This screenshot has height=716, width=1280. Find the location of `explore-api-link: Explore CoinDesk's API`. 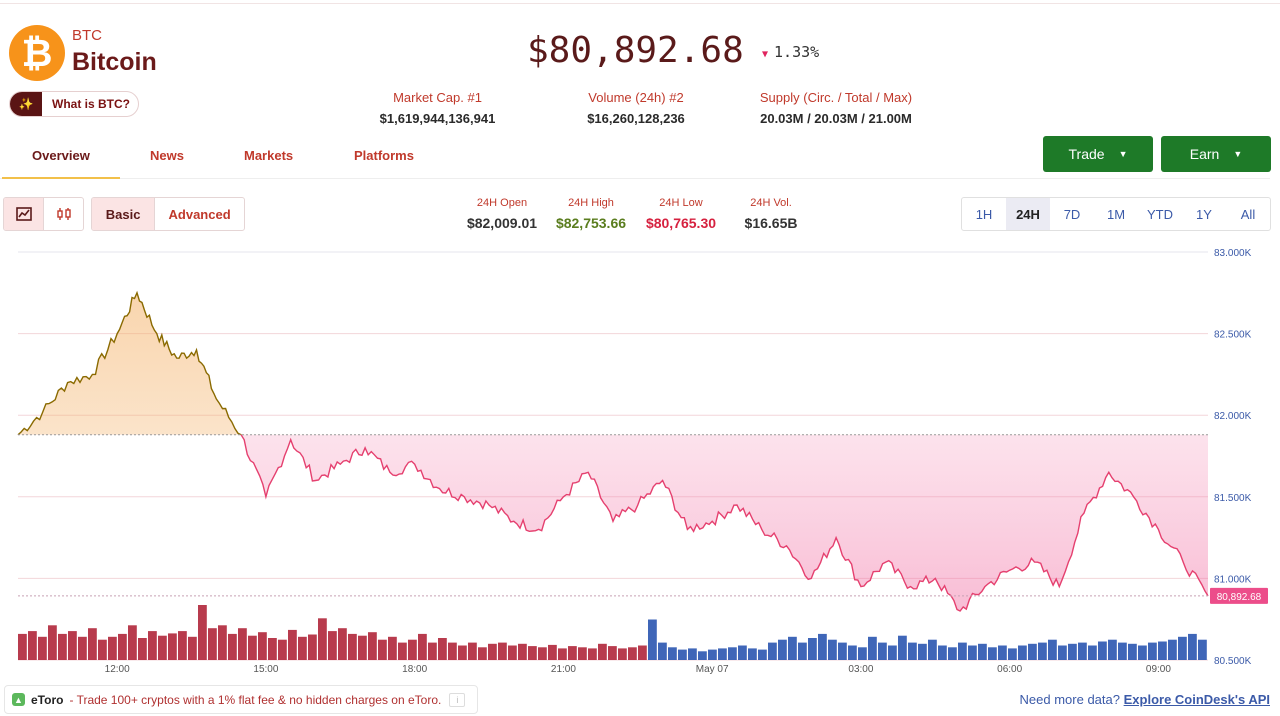

explore-api-link: Explore CoinDesk's API is located at coordinates (1196, 699).